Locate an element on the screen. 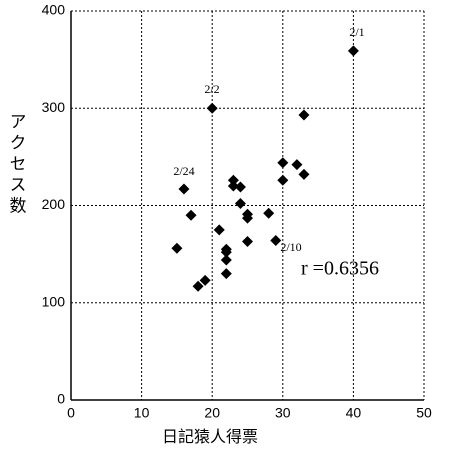 This screenshot has width=450, height=450. x-tick-label: 10 is located at coordinates (142, 413).